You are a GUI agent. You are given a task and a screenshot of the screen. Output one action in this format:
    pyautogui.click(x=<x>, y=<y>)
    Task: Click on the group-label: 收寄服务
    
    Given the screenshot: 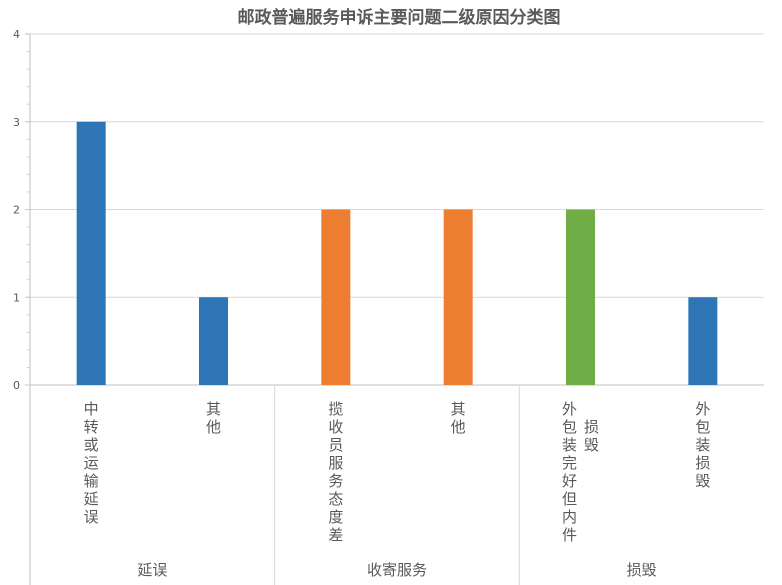 What is the action you would take?
    pyautogui.click(x=397, y=570)
    